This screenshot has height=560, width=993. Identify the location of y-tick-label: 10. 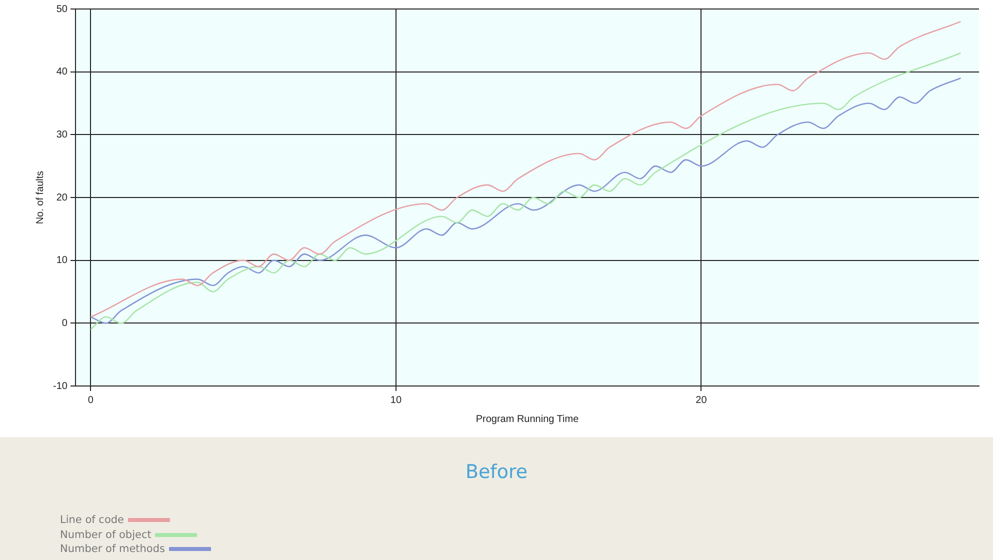
(62, 260).